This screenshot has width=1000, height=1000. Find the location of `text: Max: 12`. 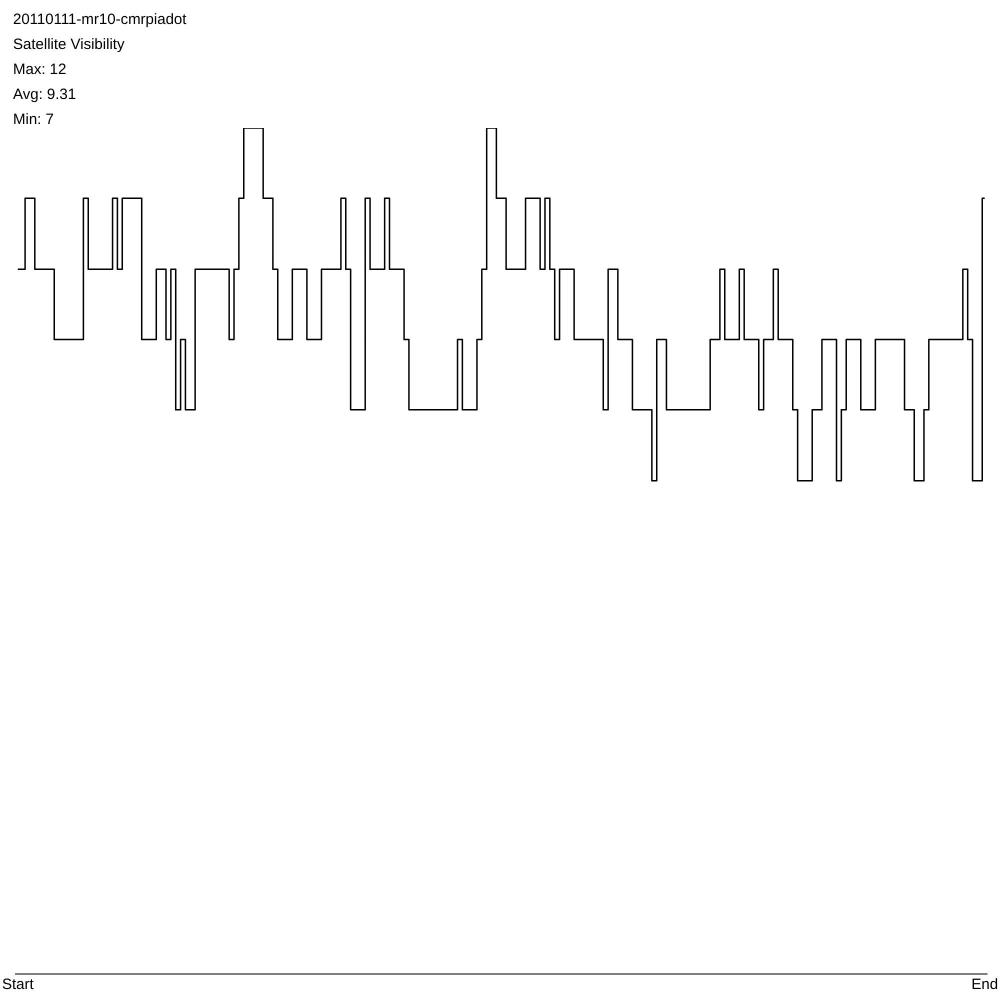

text: Max: 12 is located at coordinates (40, 69).